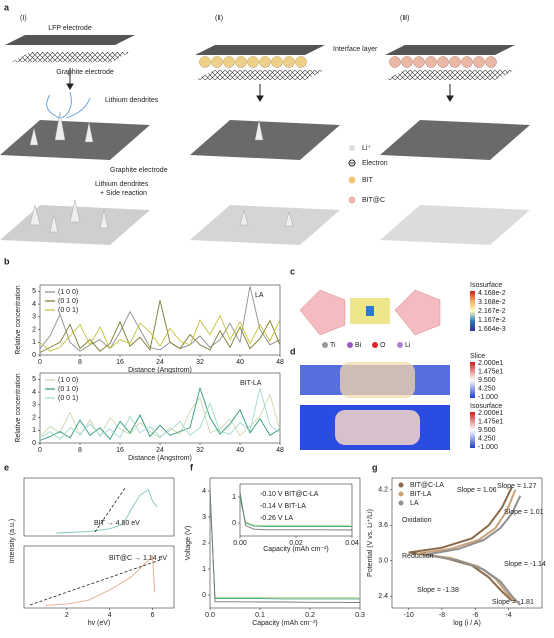  Describe the element at coordinates (117, 523) in the screenshot. I see `annotation: BIT → 4.60 eV` at that location.